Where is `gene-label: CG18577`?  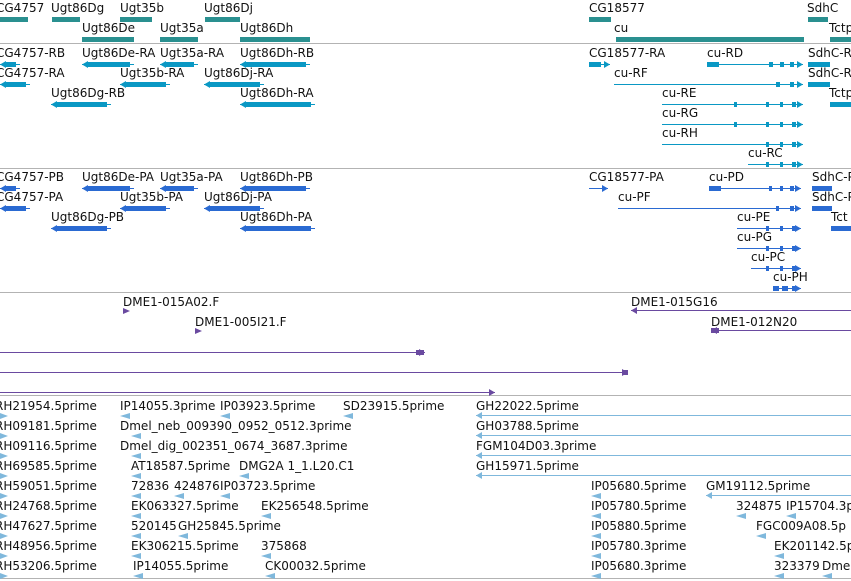
gene-label: CG18577 is located at coordinates (617, 8).